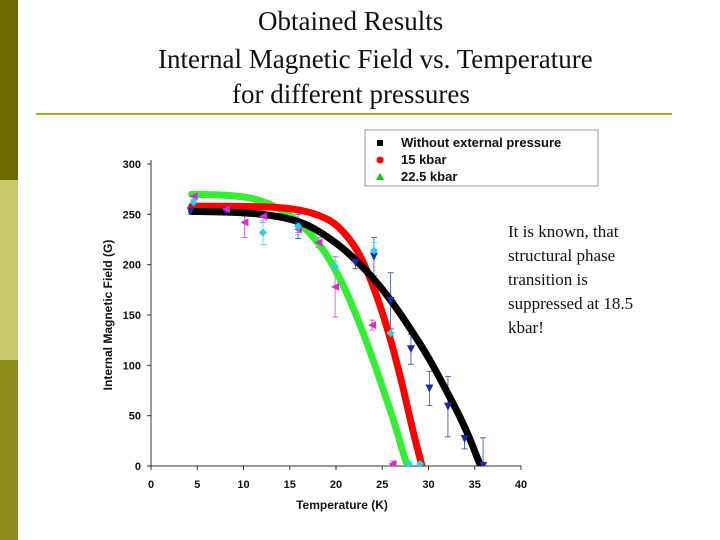 This screenshot has height=540, width=720. What do you see at coordinates (382, 485) in the screenshot?
I see `x-tick-label: 25` at bounding box center [382, 485].